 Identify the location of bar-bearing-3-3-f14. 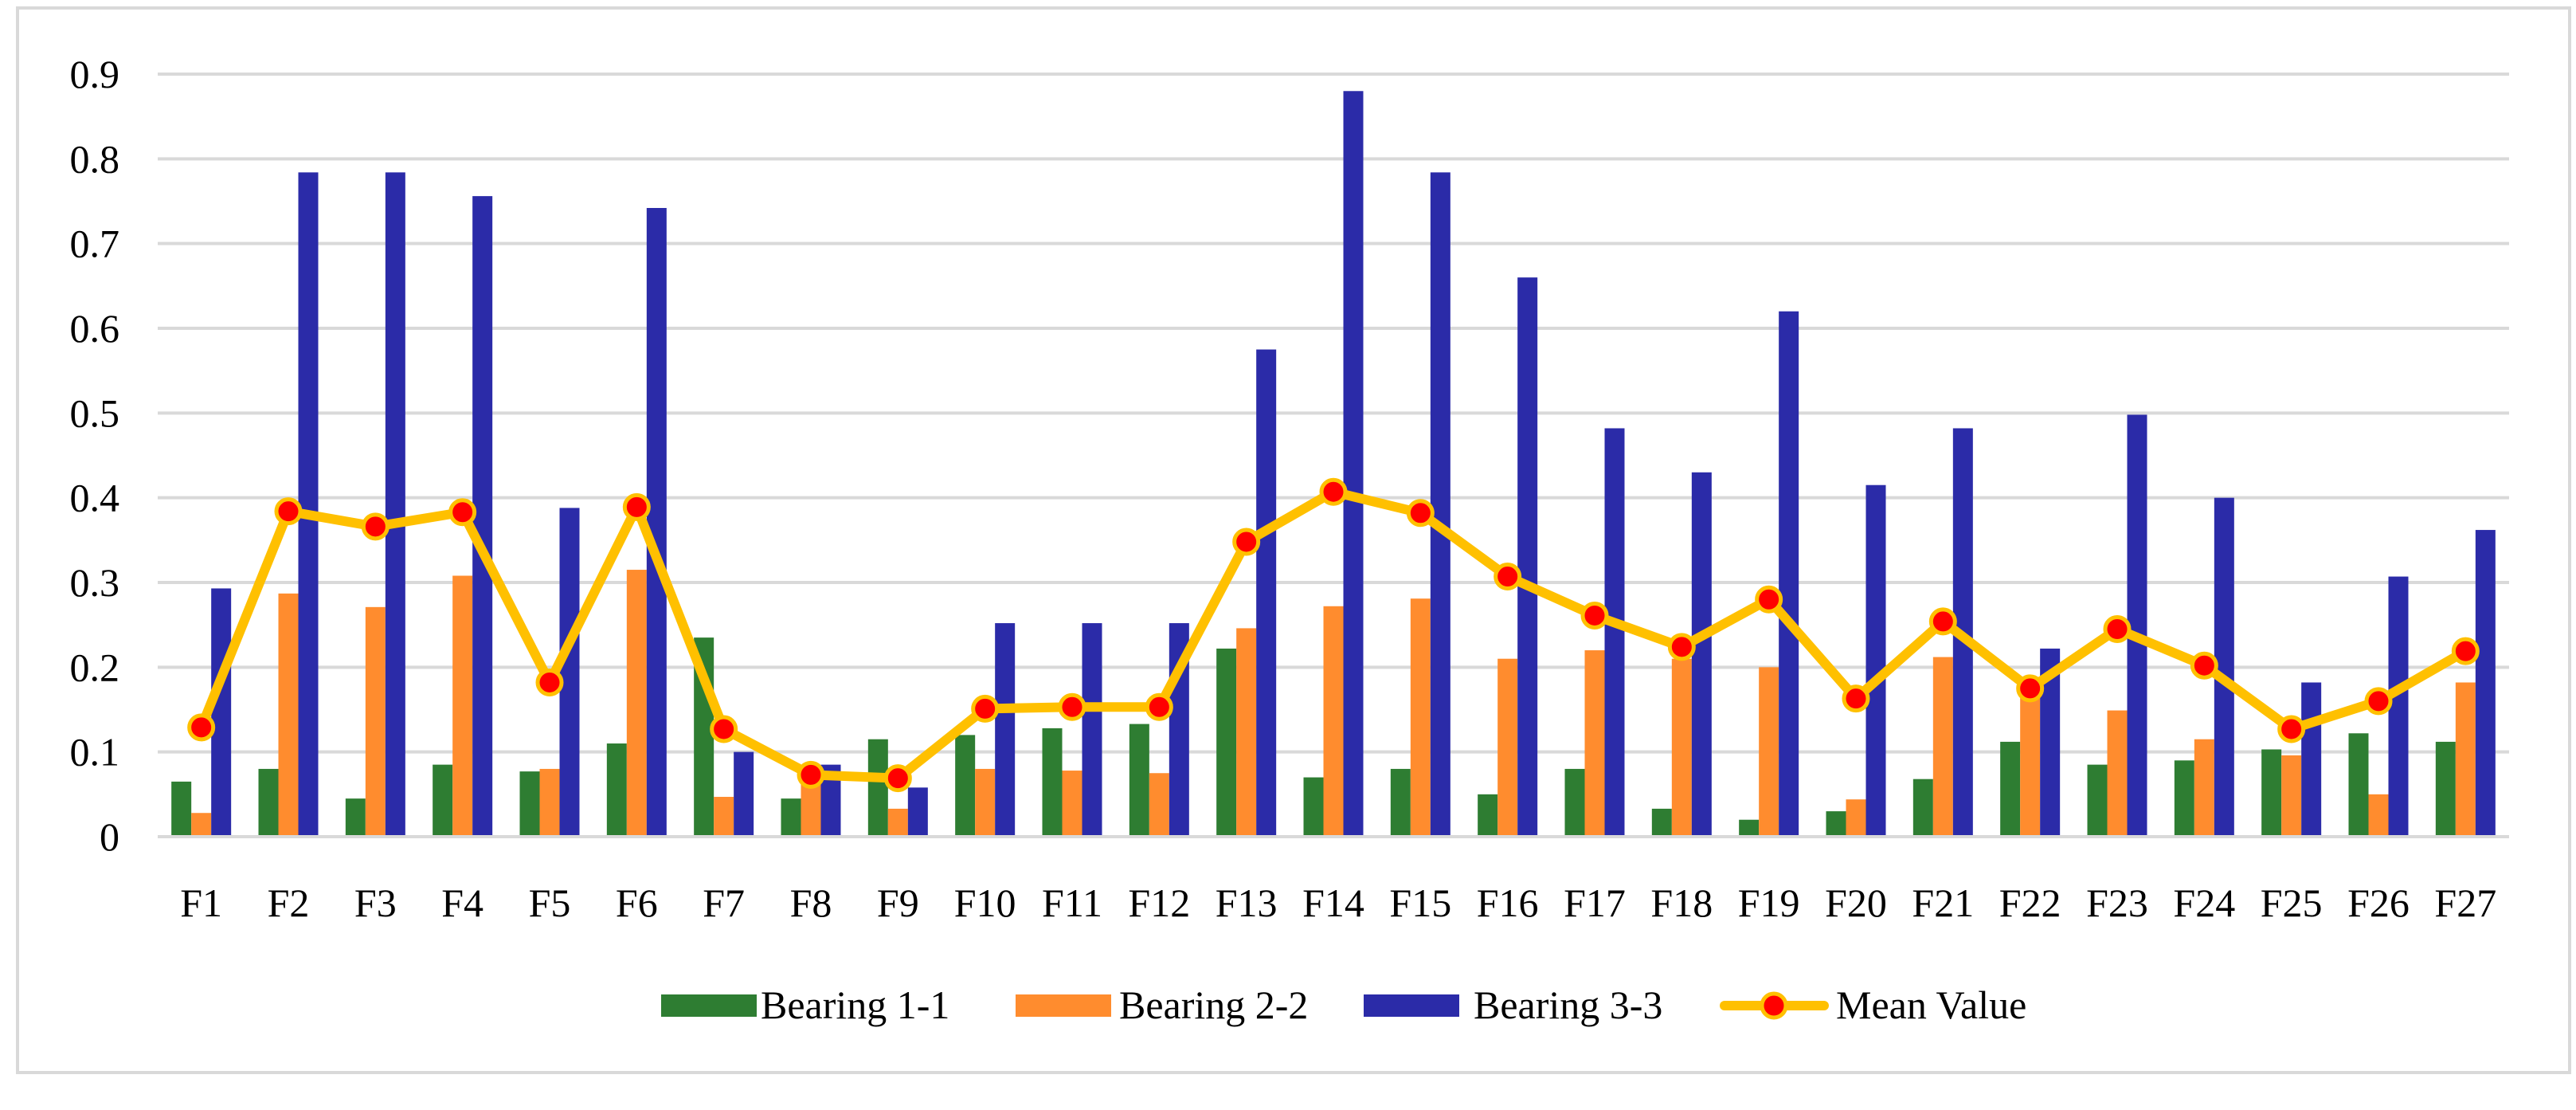
(1353, 464).